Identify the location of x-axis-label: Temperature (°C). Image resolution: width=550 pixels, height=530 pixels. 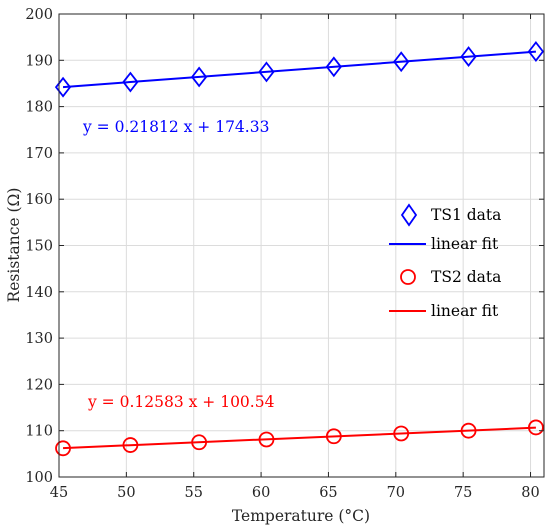
(301, 516).